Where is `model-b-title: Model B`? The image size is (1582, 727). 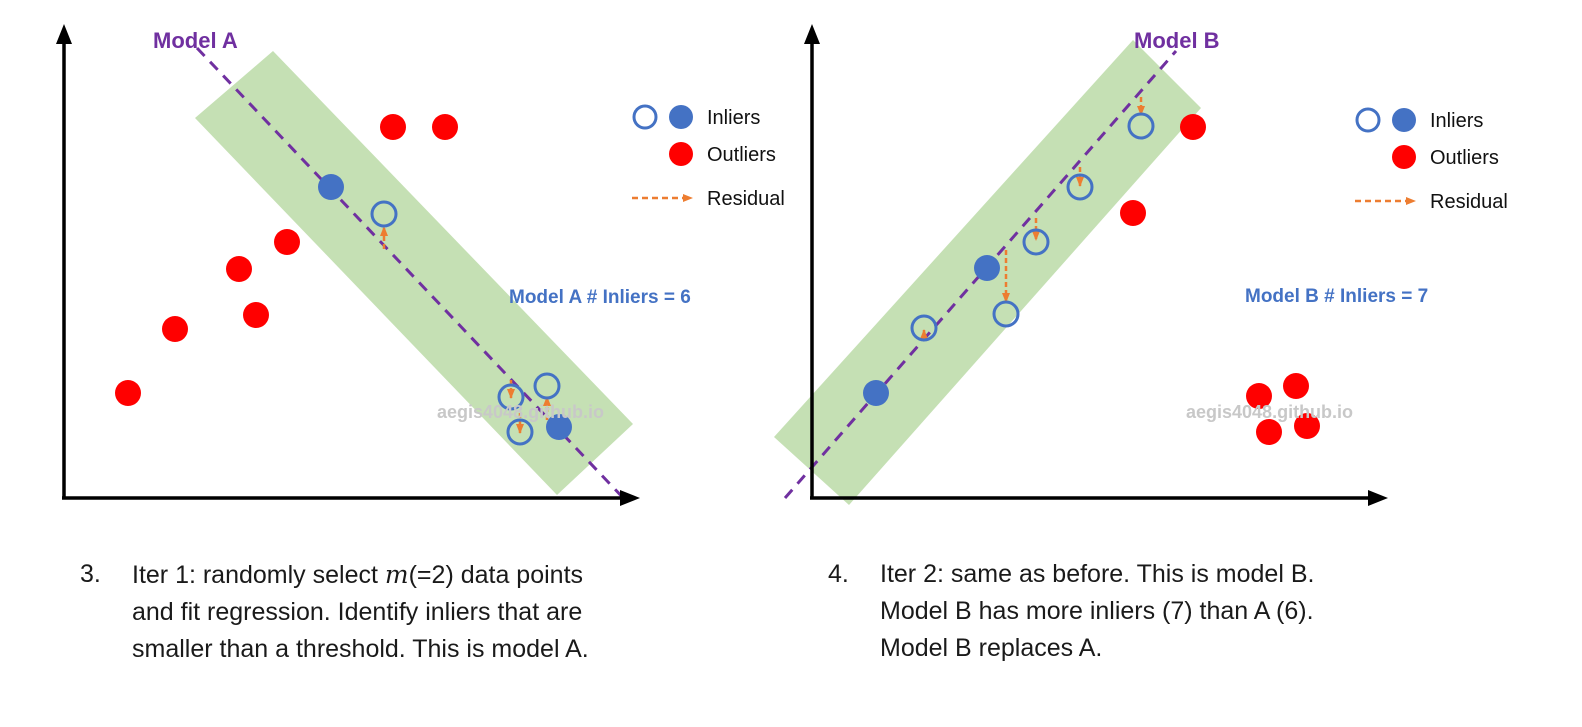 model-b-title: Model B is located at coordinates (1177, 40).